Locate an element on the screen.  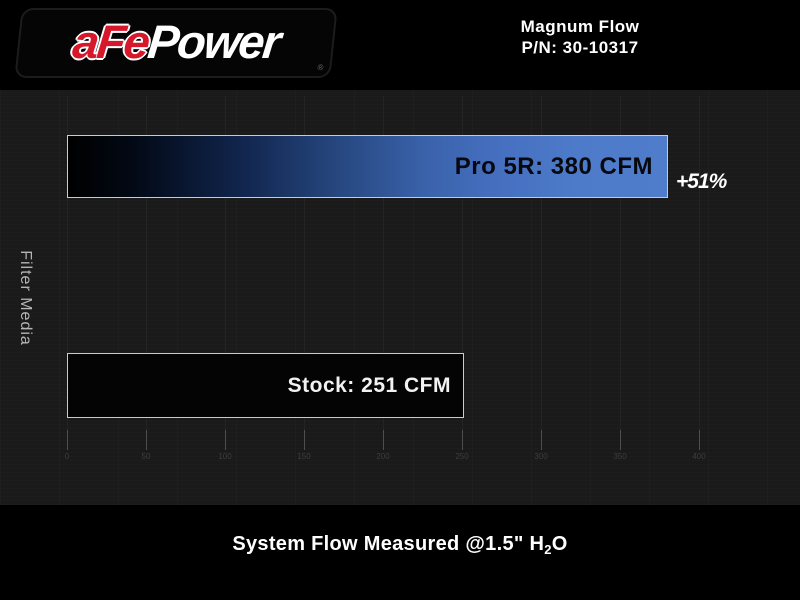
logo-power-text: Power is located at coordinates (214, 41).